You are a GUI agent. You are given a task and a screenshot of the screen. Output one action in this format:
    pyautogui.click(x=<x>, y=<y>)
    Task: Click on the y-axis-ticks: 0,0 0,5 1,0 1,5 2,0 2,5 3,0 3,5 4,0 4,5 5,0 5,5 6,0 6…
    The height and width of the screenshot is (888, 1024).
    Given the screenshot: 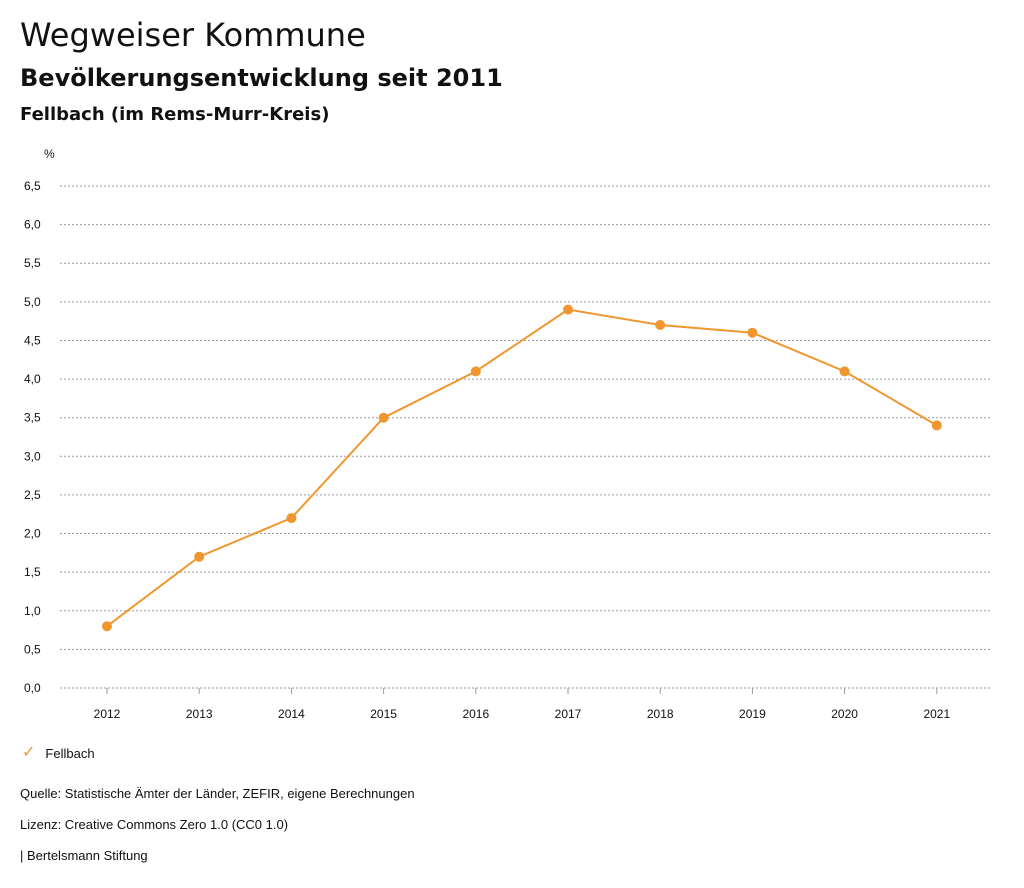 What is the action you would take?
    pyautogui.click(x=32, y=437)
    